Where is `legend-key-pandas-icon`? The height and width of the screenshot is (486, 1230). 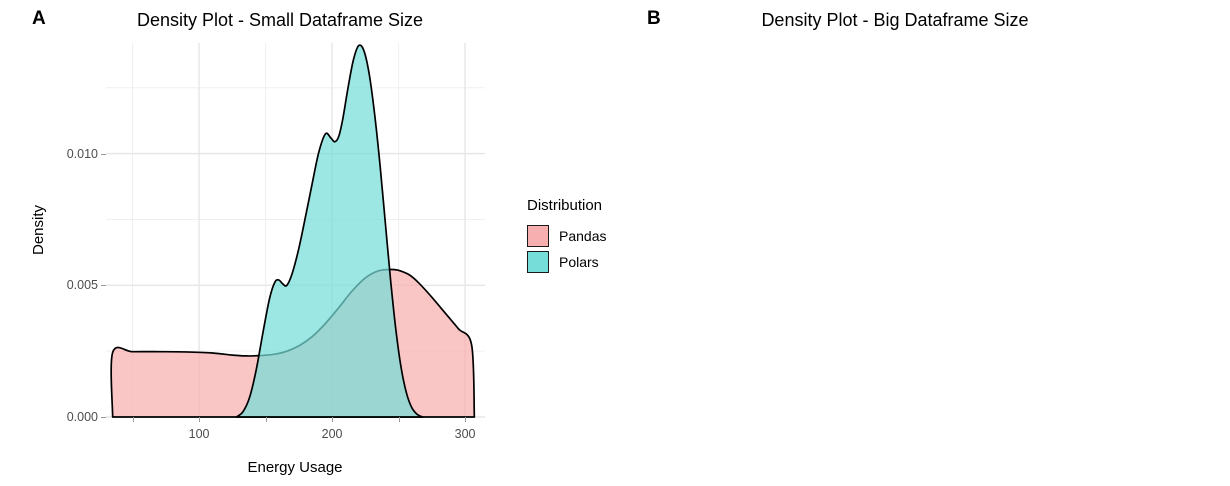
legend-key-pandas-icon is located at coordinates (538, 235).